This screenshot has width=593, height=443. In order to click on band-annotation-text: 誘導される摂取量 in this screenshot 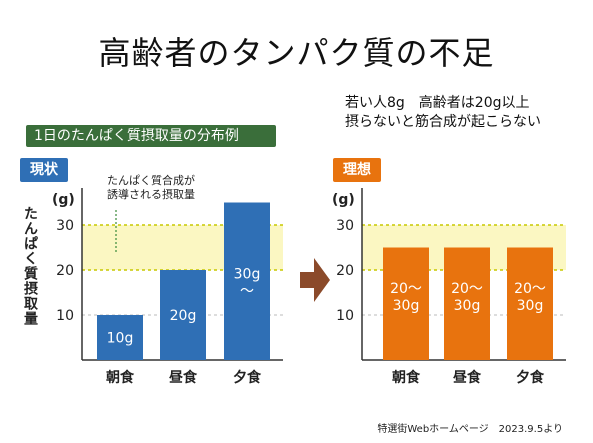, I will do `click(151, 194)`.